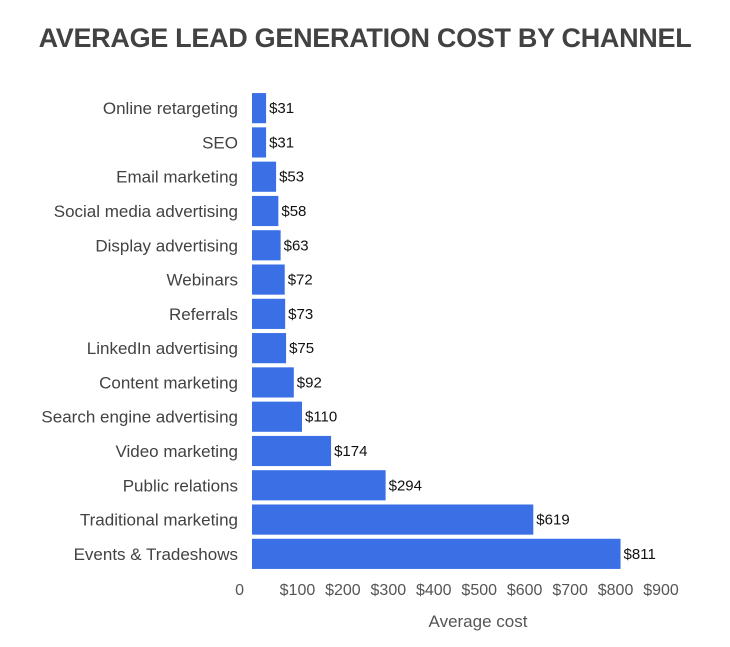  What do you see at coordinates (180, 485) in the screenshot?
I see `category-label: Public relations` at bounding box center [180, 485].